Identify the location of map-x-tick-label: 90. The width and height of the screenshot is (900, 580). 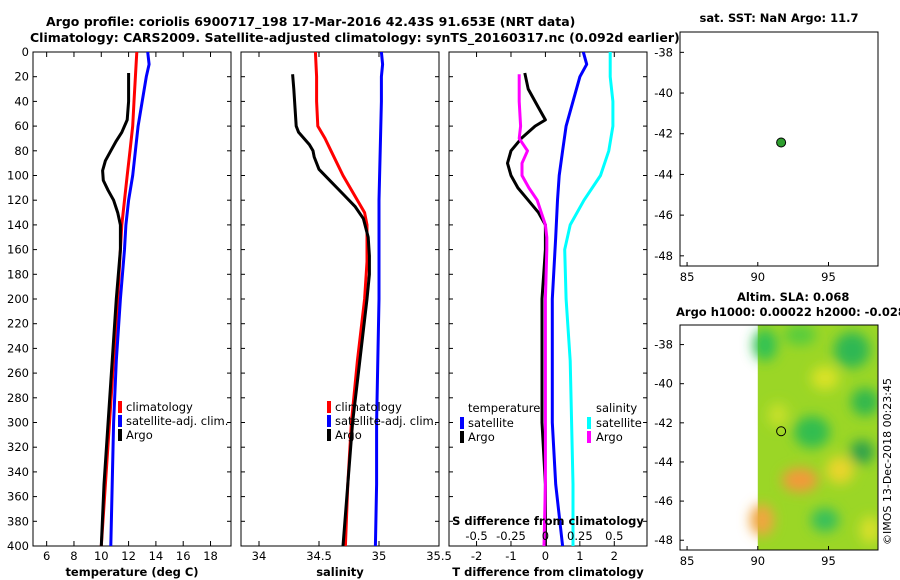
(757, 561).